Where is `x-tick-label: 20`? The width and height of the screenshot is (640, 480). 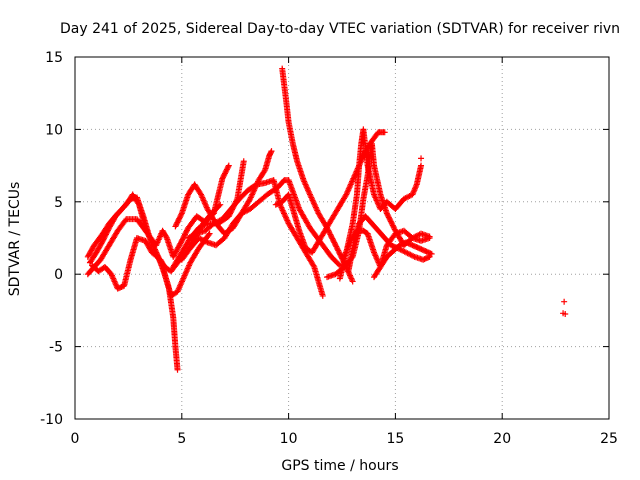
x-tick-label: 20 is located at coordinates (502, 439).